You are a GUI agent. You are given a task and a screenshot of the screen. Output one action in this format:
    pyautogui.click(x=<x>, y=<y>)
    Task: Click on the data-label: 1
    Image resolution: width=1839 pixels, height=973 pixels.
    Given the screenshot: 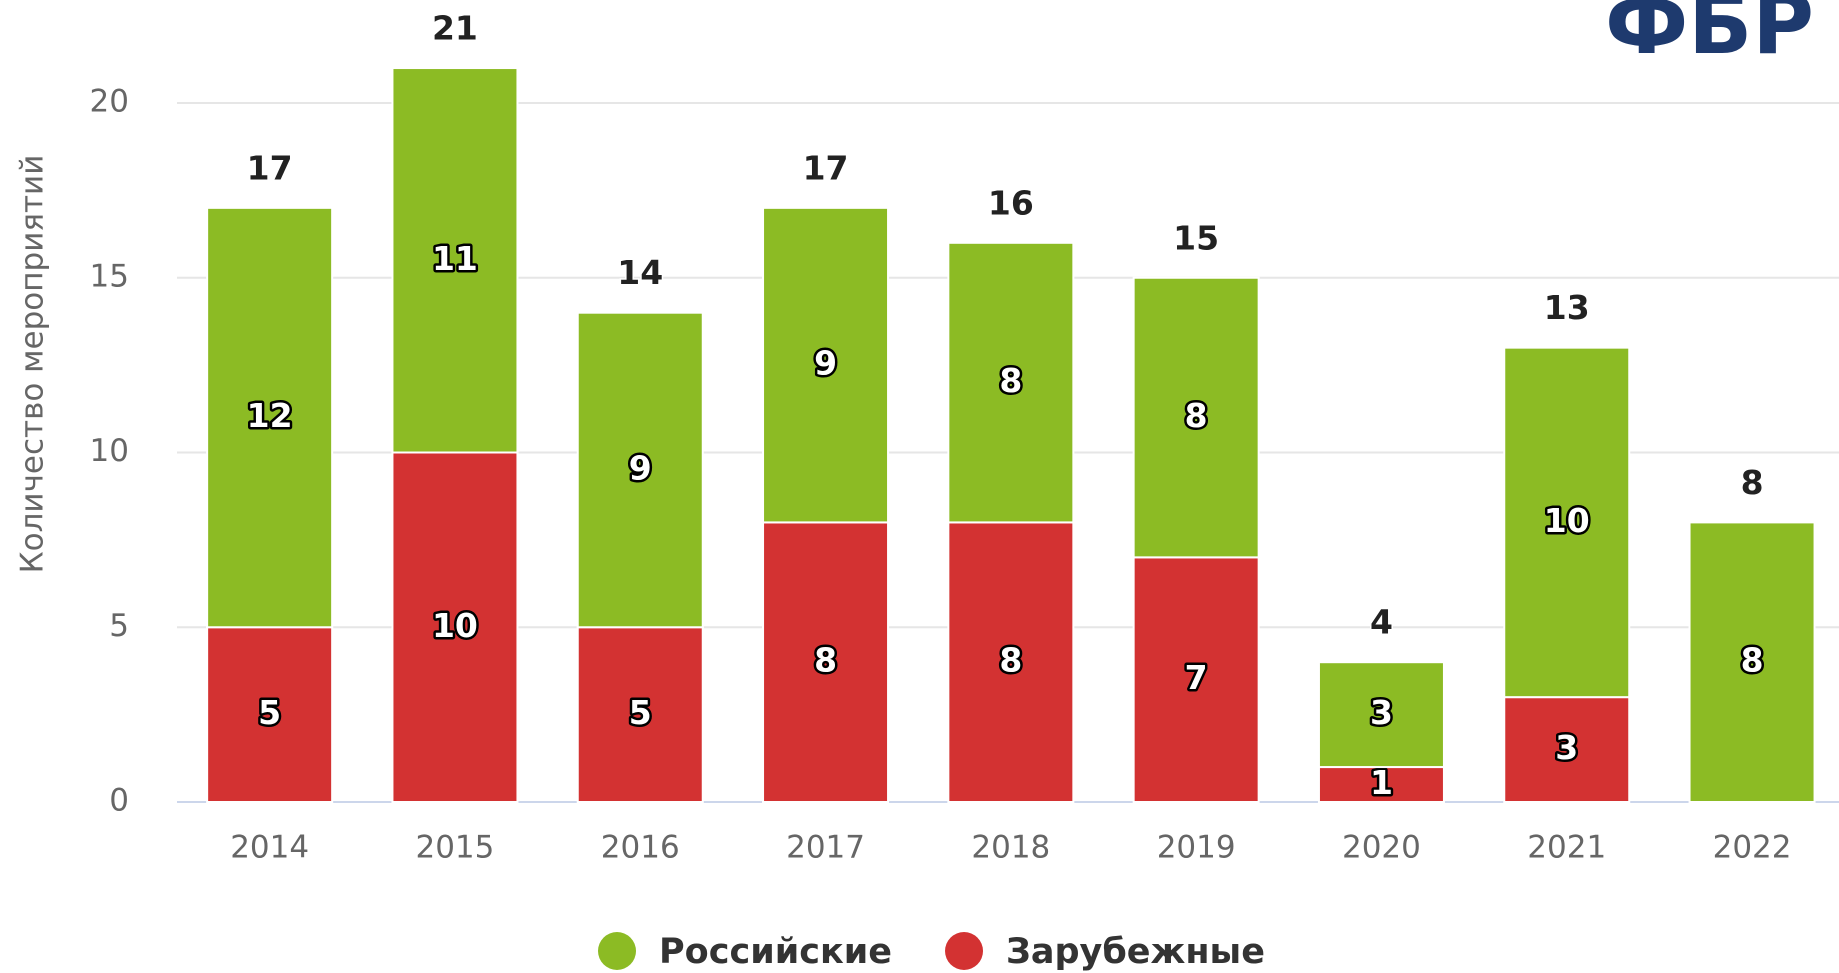 What is the action you would take?
    pyautogui.click(x=1381, y=782)
    